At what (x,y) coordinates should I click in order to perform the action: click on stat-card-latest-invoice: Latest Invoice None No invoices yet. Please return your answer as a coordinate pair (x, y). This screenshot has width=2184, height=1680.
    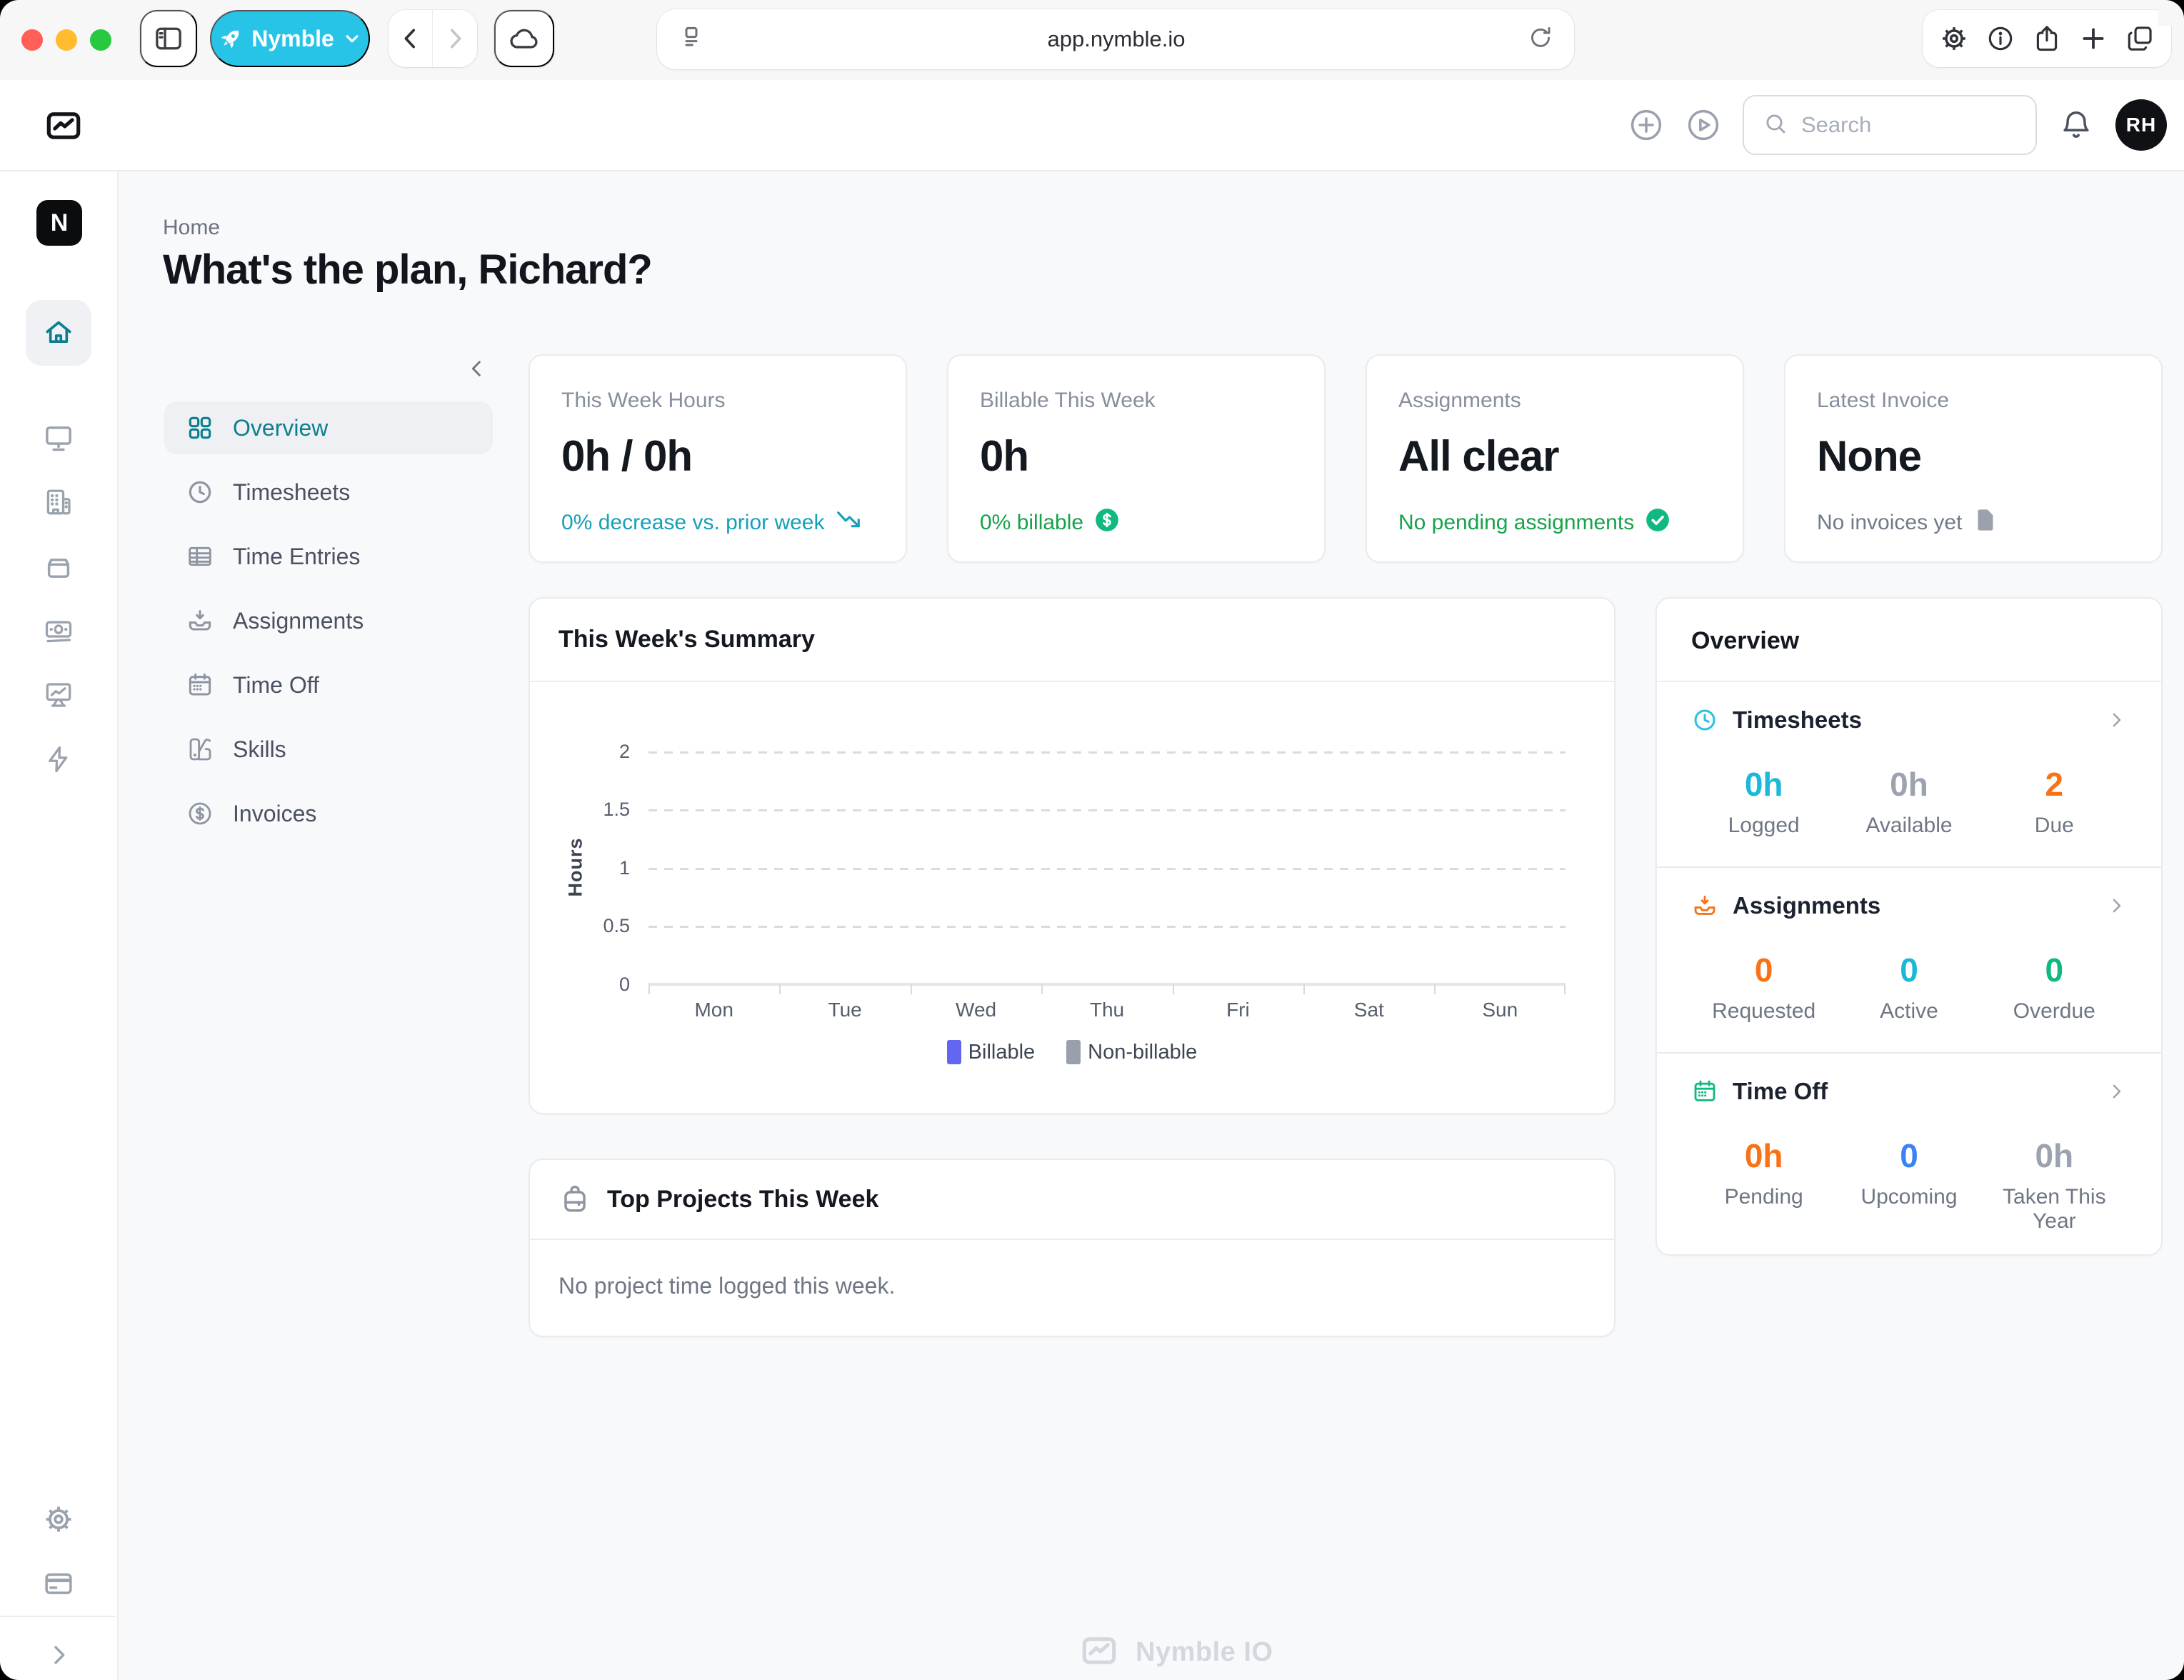
    Looking at the image, I should click on (1973, 458).